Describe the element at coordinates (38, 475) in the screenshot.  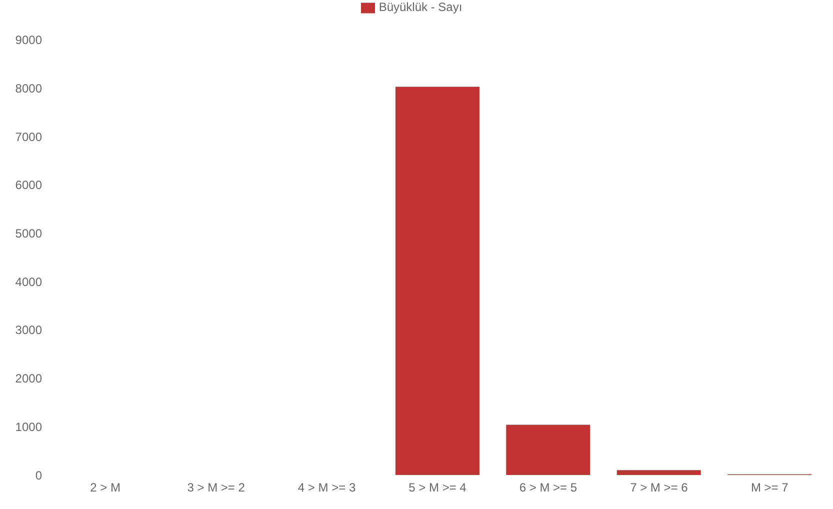
I see `y-tick-label: 0` at that location.